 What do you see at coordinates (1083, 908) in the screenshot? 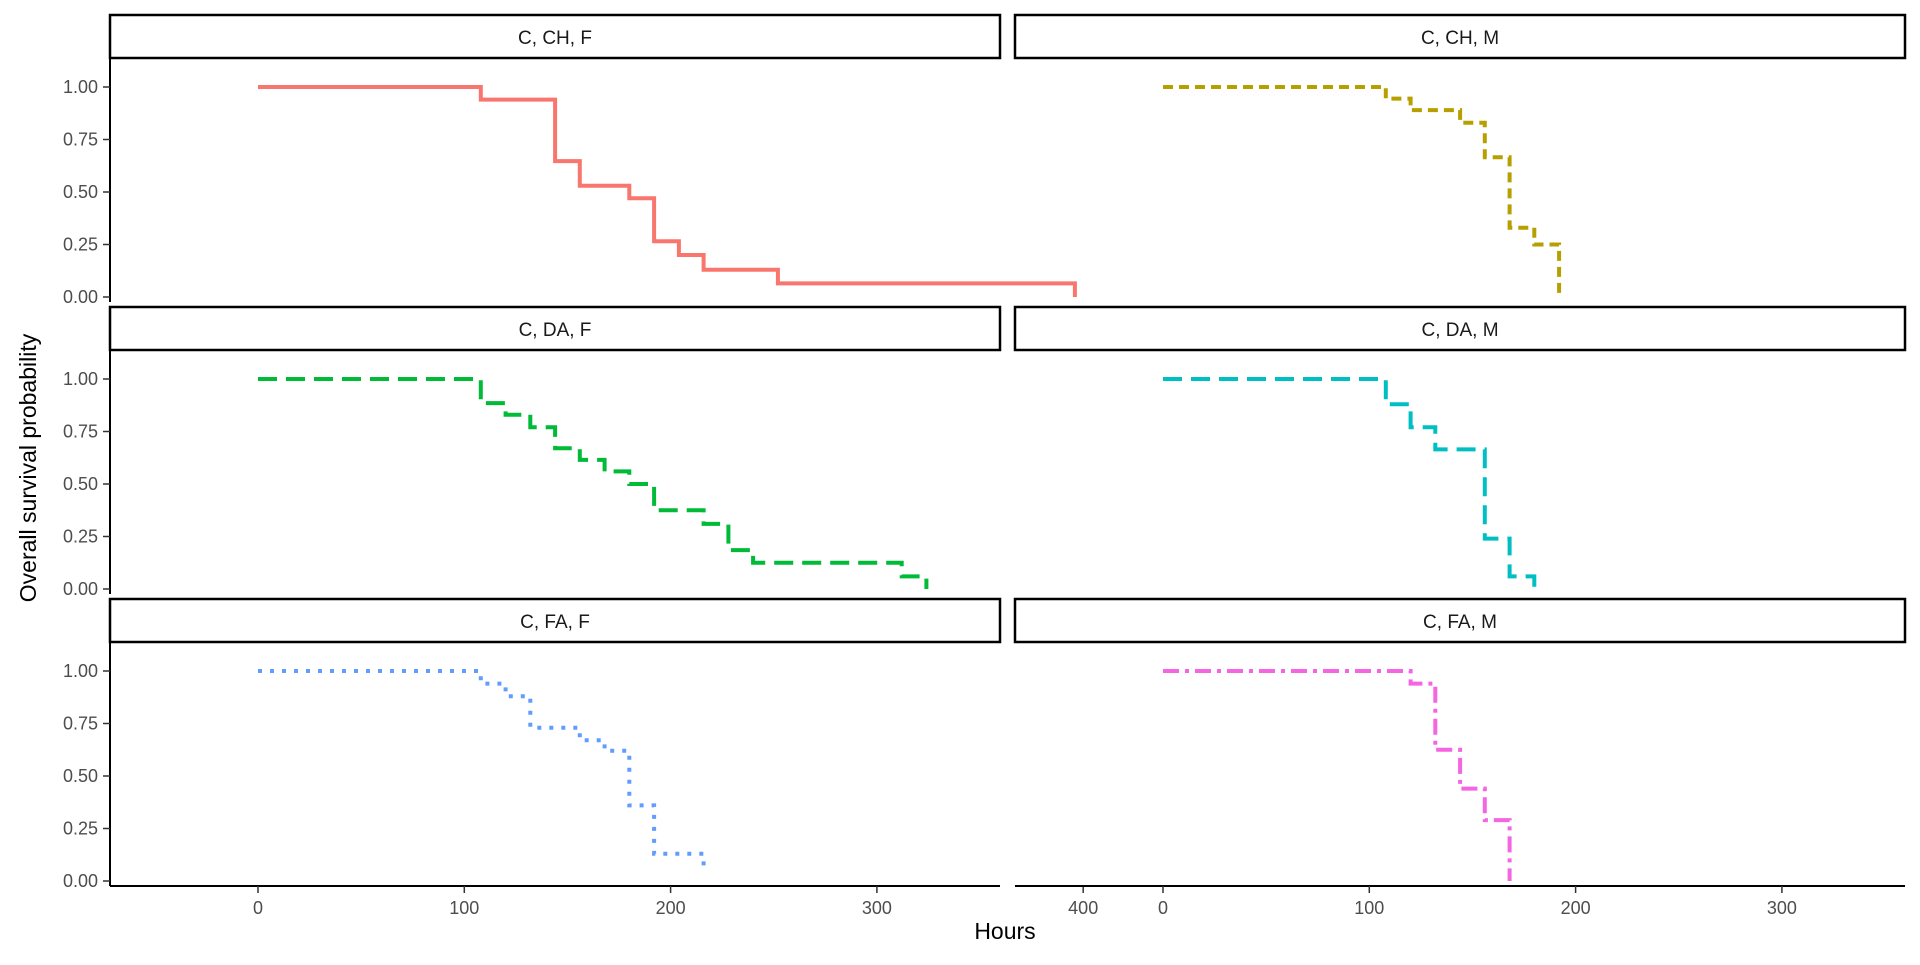
I see `x-tick-label: 400` at bounding box center [1083, 908].